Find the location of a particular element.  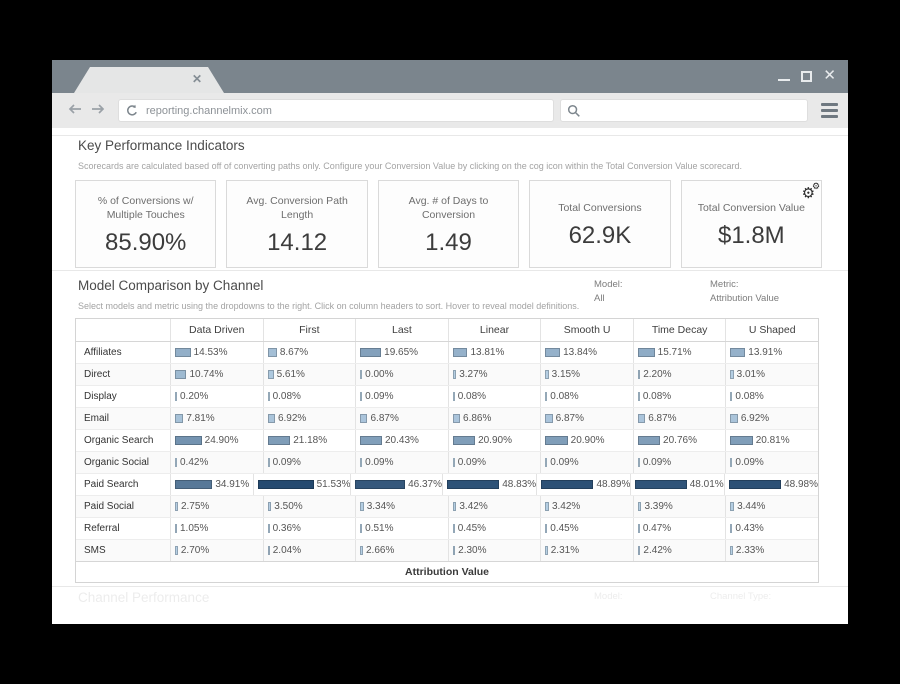

table-header-cell: U Shaped is located at coordinates (771, 330).